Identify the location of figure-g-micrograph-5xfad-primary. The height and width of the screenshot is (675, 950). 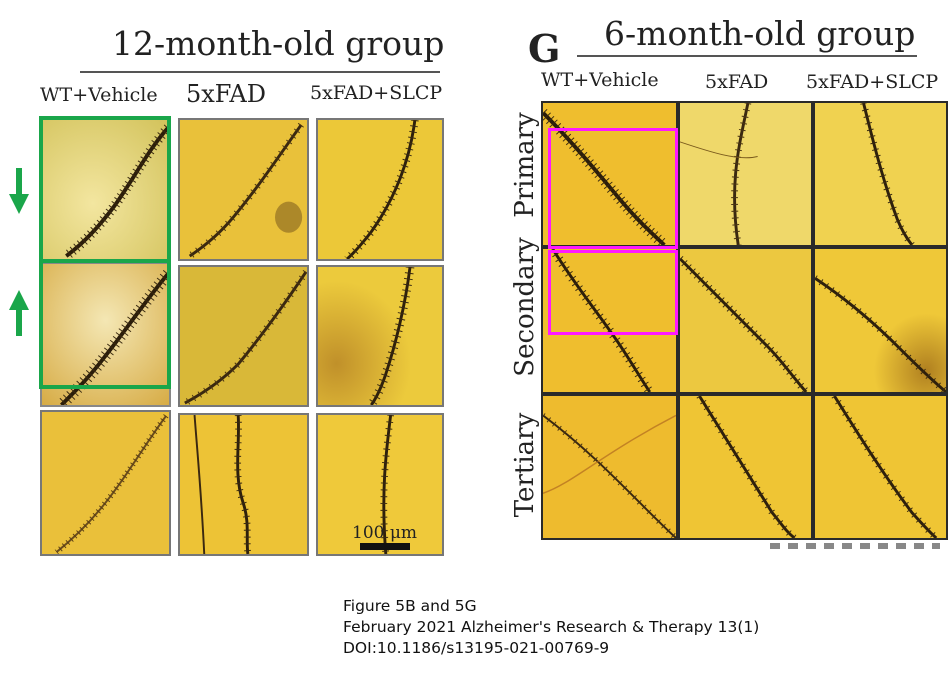
(745, 174).